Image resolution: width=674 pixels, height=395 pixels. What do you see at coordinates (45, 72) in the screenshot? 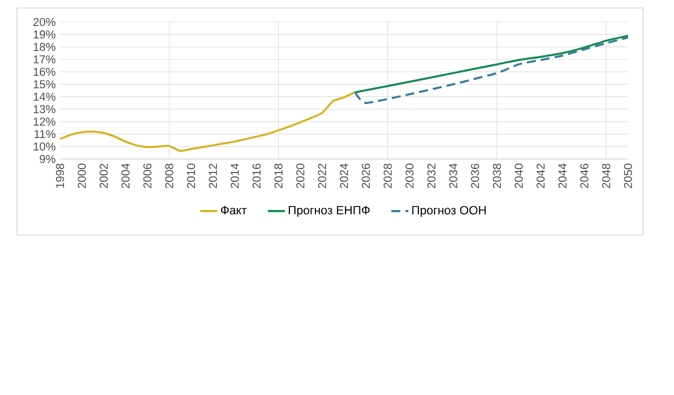
I see `y-tick-label: 16%` at bounding box center [45, 72].